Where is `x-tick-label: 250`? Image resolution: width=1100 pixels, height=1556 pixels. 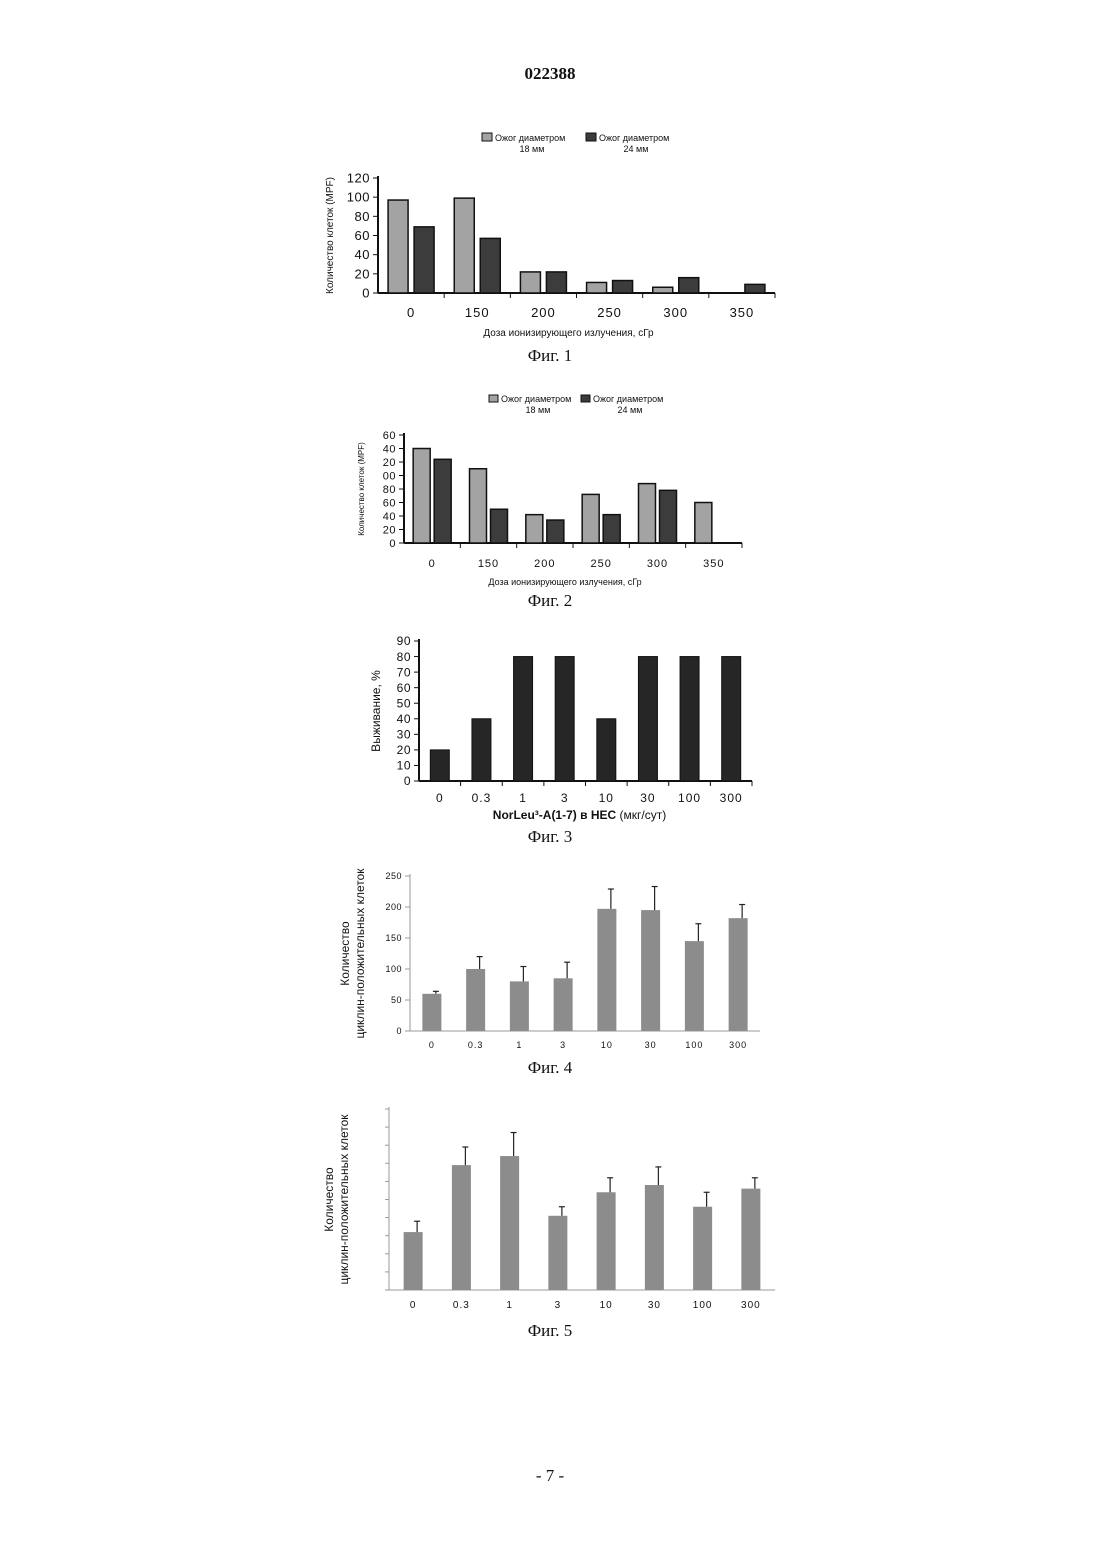
x-tick-label: 250 is located at coordinates (609, 312).